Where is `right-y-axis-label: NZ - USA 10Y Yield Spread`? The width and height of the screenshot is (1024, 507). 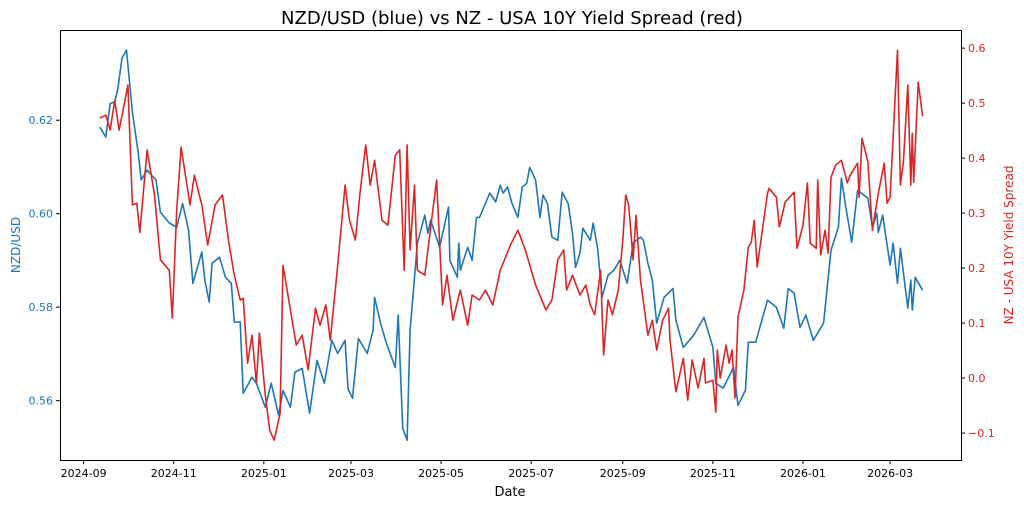 right-y-axis-label: NZ - USA 10Y Yield Spread is located at coordinates (1009, 245).